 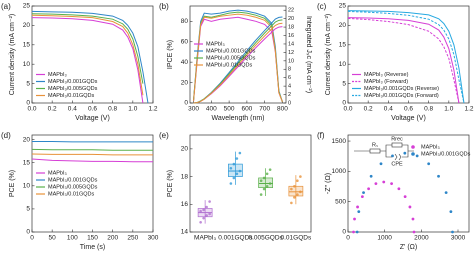 What do you see at coordinates (92, 247) in the screenshot?
I see `x-axis-label: Time (s)` at bounding box center [92, 247].